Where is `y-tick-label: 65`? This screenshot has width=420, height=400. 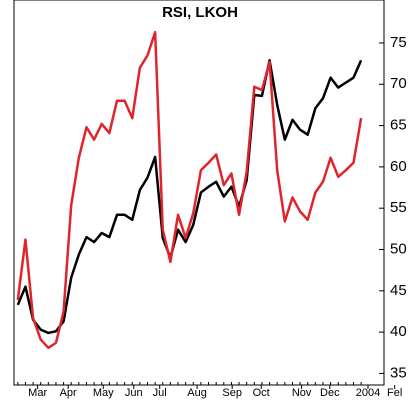 y-tick-label: 65 is located at coordinates (398, 125).